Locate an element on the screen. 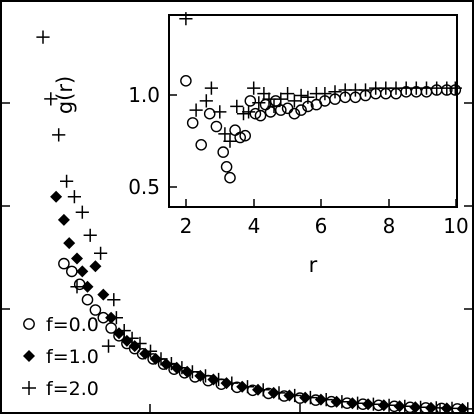 The width and height of the screenshot is (474, 414). legend-marker-circle is located at coordinates (29, 324).